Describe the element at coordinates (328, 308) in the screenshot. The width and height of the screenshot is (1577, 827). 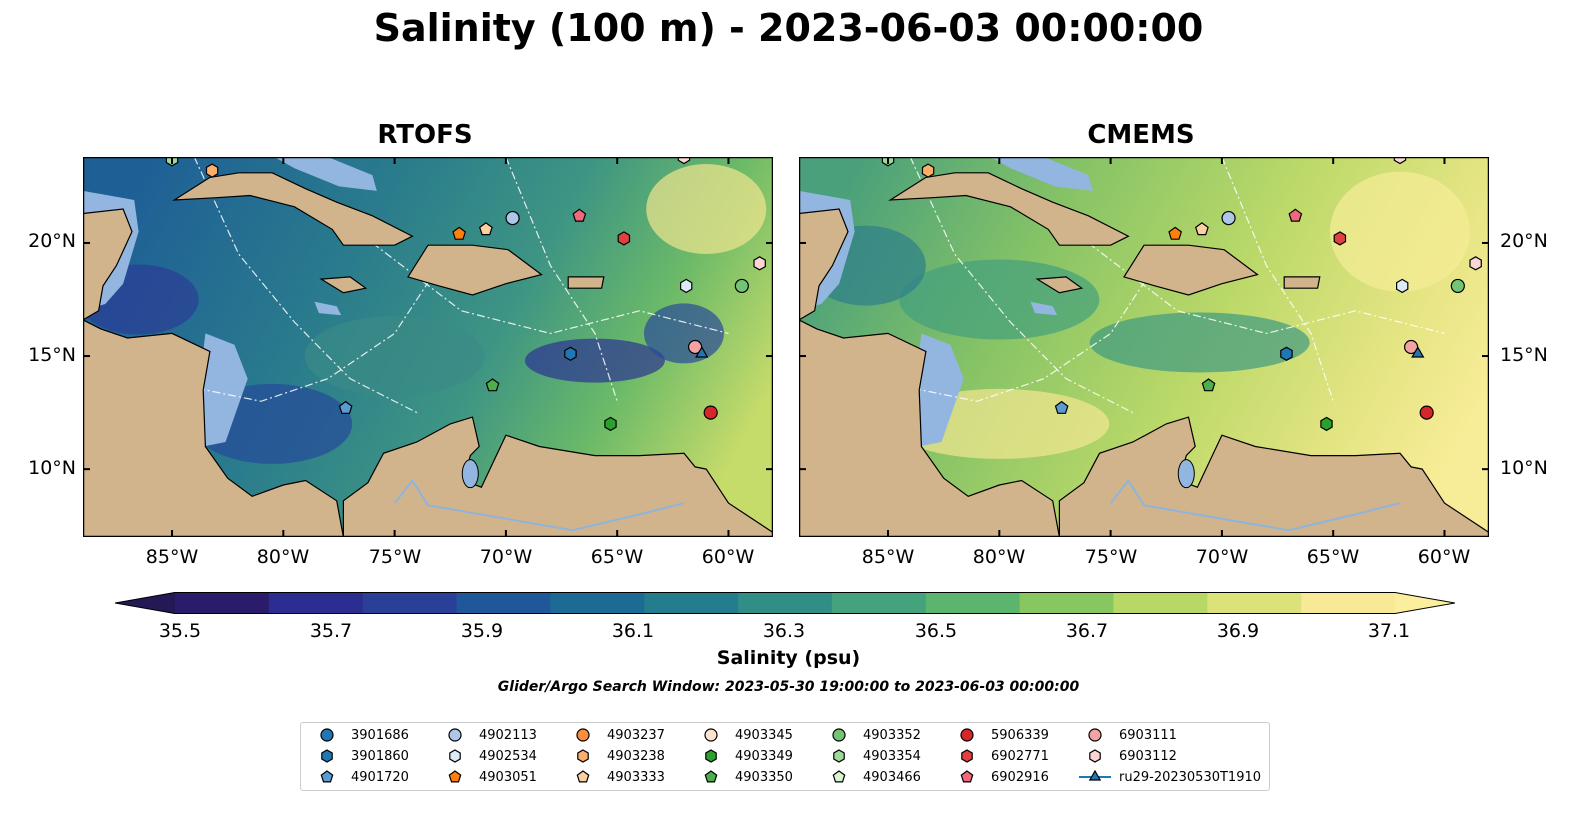
I see `shelf-pedro` at that location.